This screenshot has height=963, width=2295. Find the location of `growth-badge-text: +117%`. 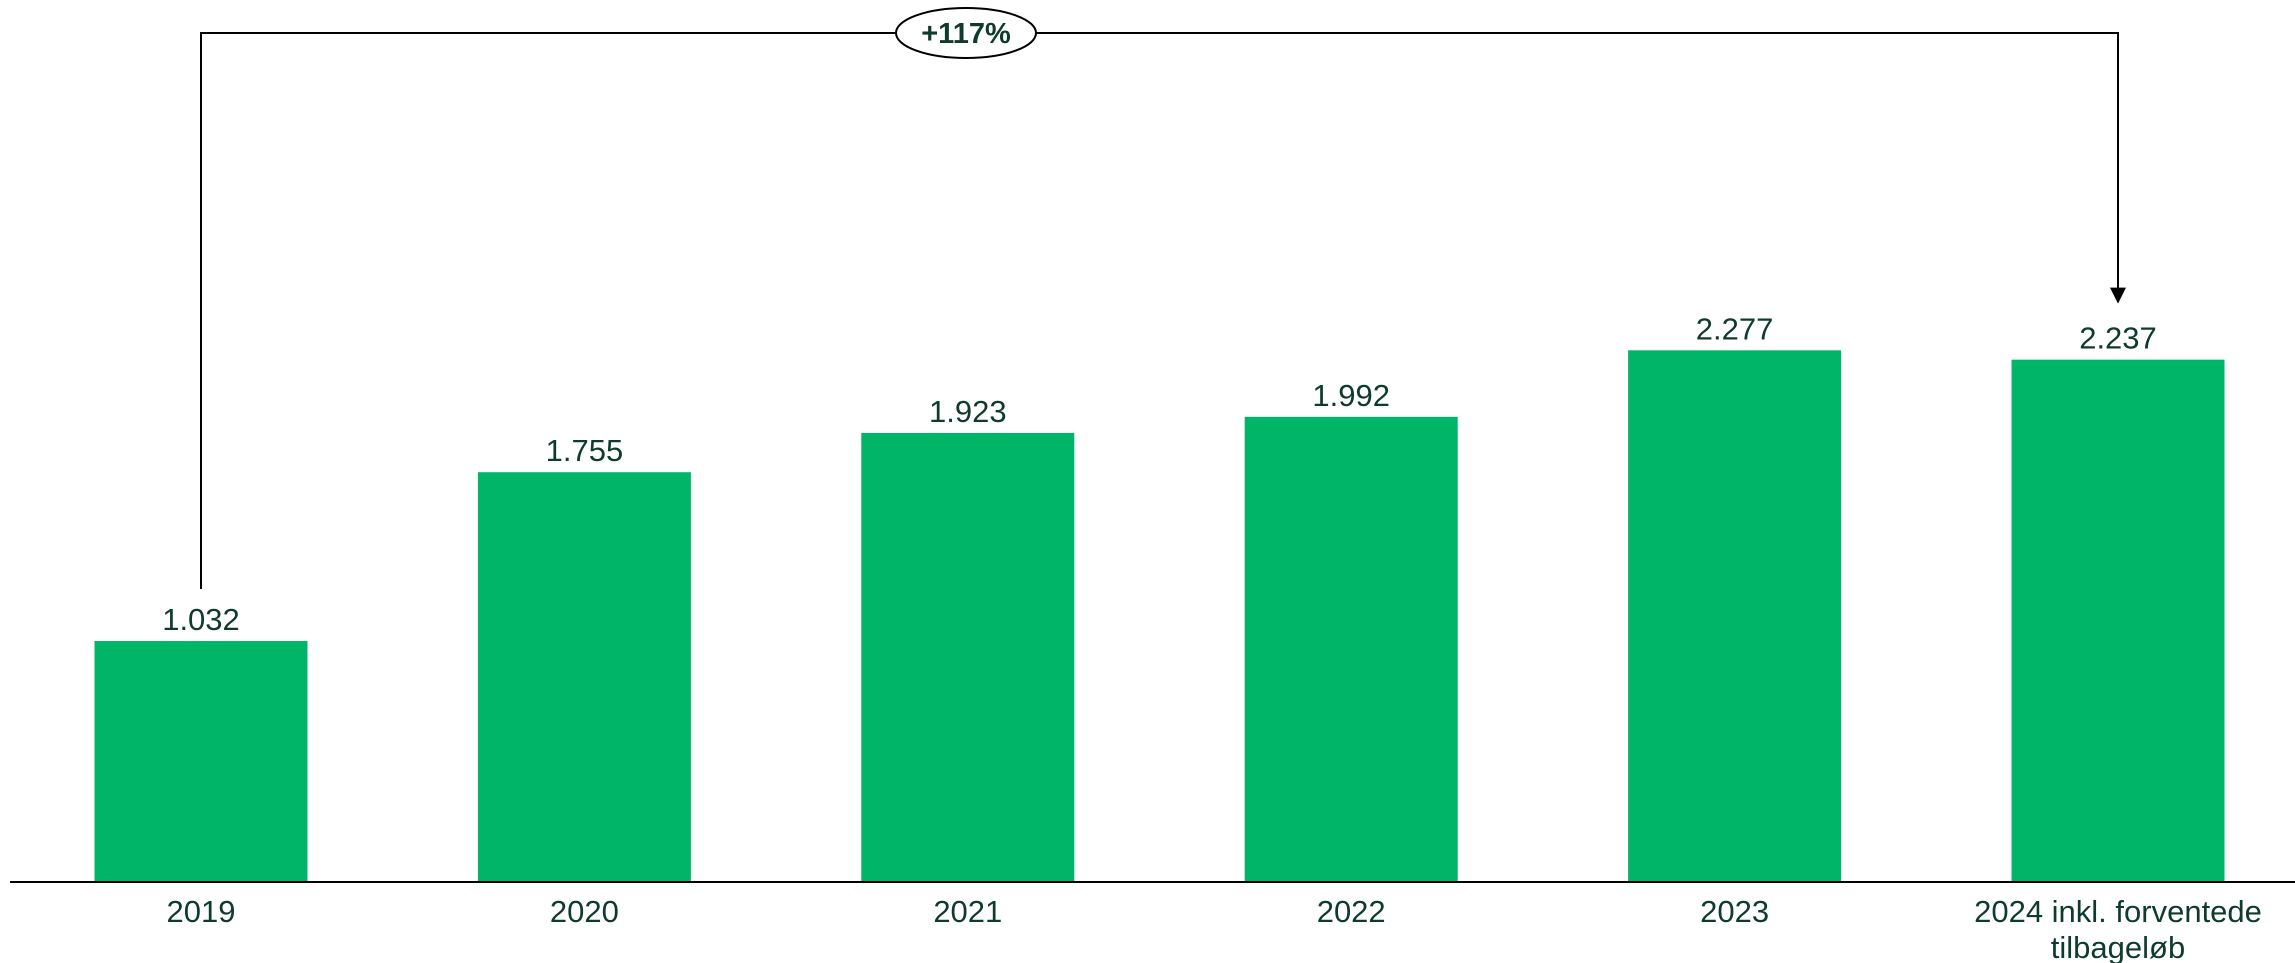

growth-badge-text: +117% is located at coordinates (966, 34).